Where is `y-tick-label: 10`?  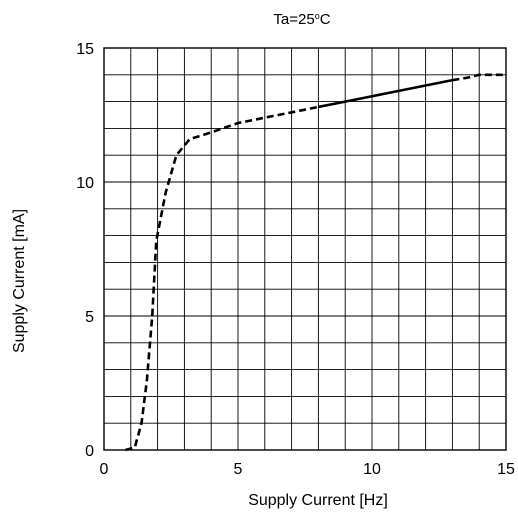
y-tick-label: 10 is located at coordinates (85, 183).